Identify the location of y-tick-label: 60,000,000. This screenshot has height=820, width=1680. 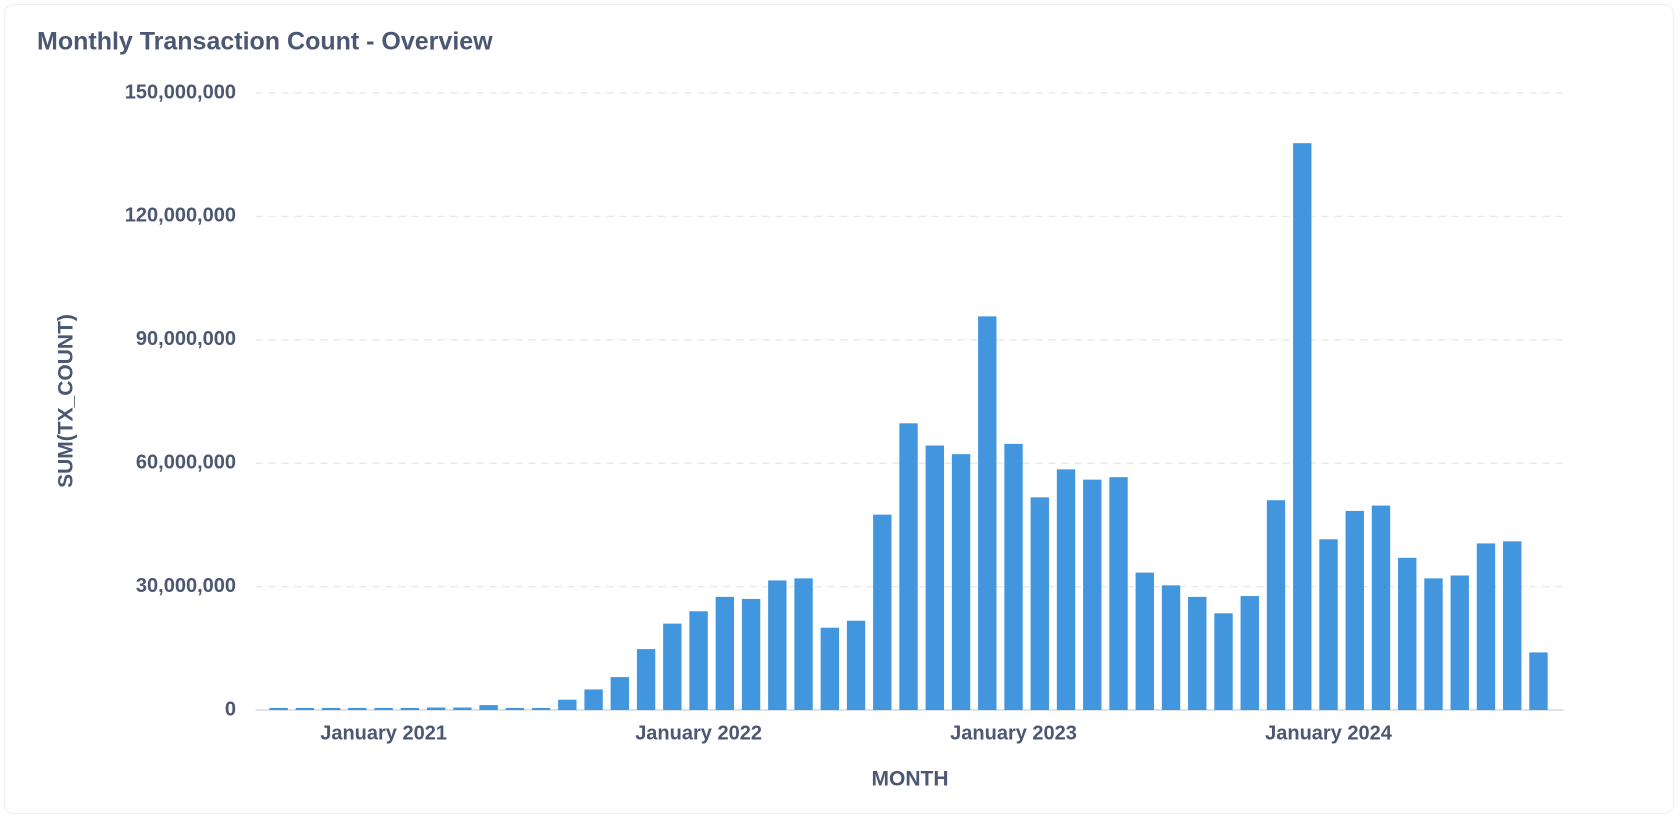
(186, 462).